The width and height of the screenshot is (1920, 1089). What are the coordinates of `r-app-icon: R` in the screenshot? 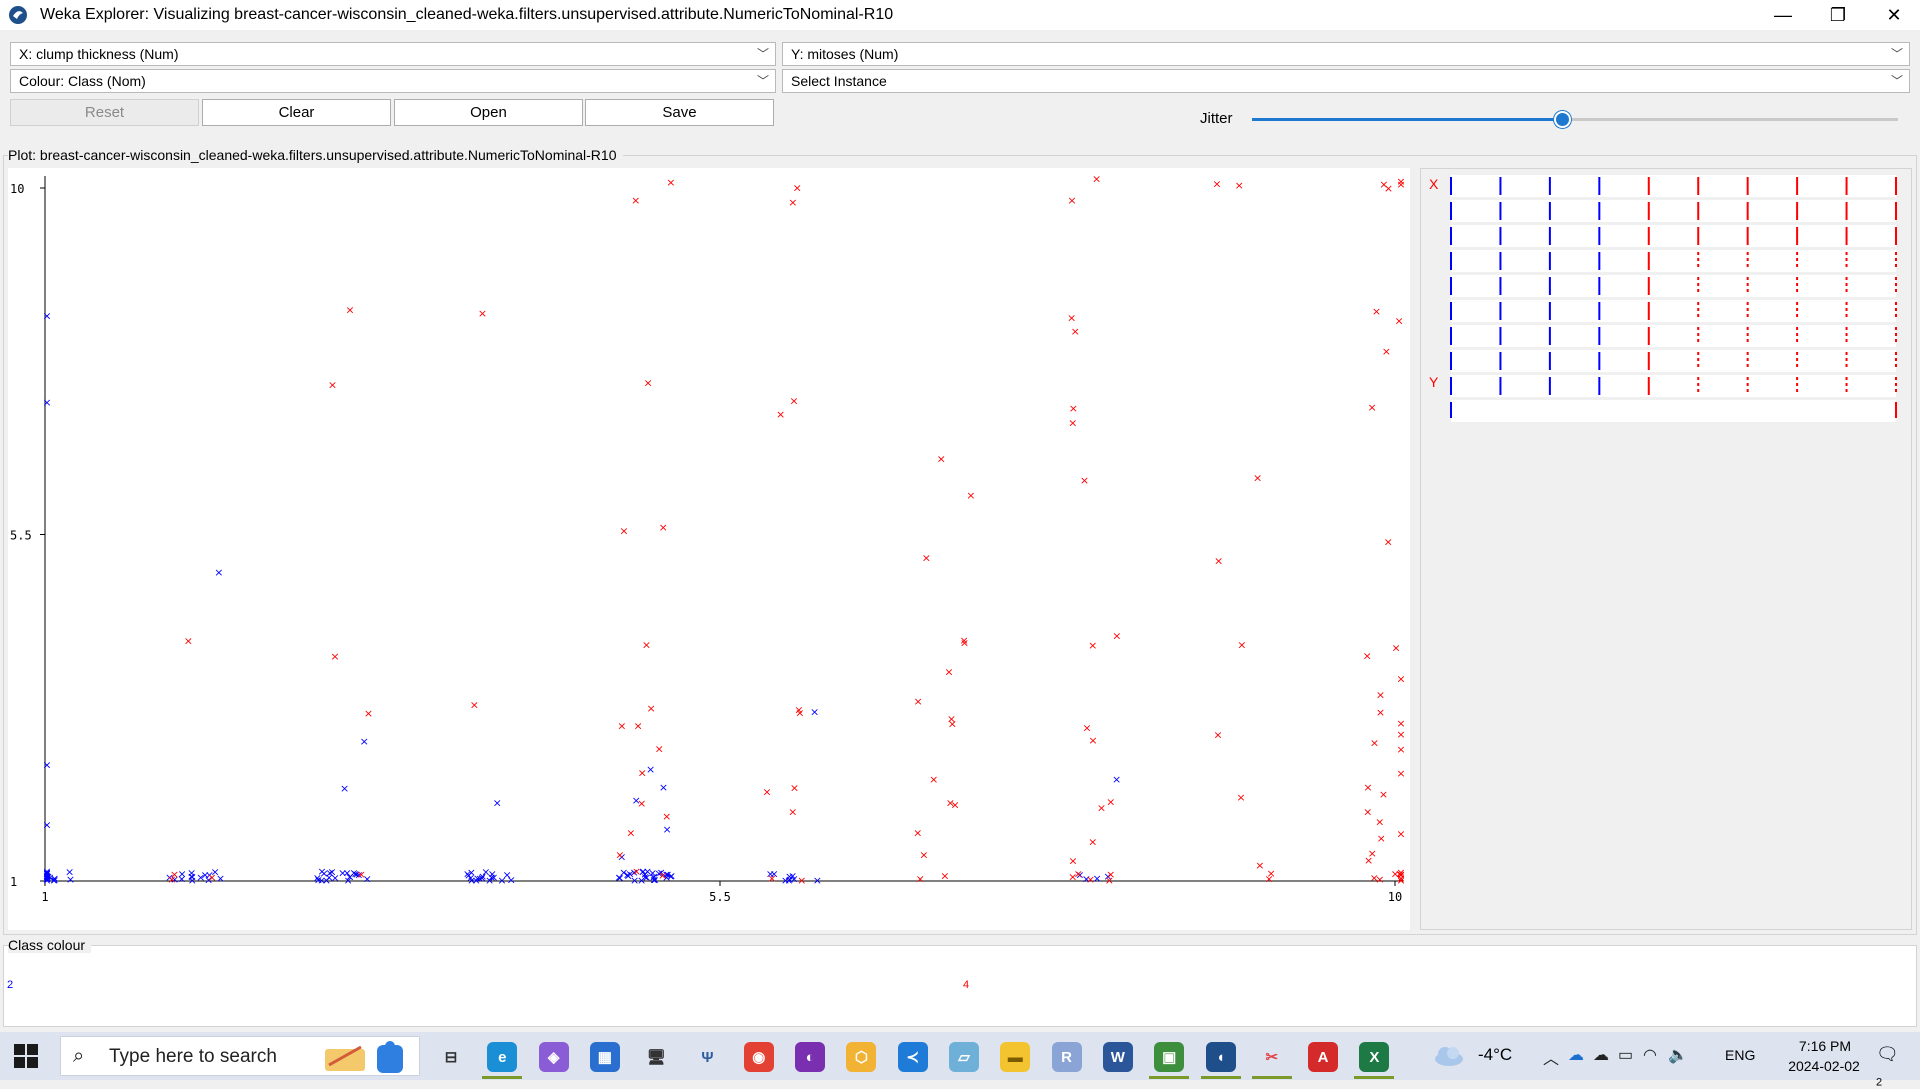 It's located at (1066, 1057).